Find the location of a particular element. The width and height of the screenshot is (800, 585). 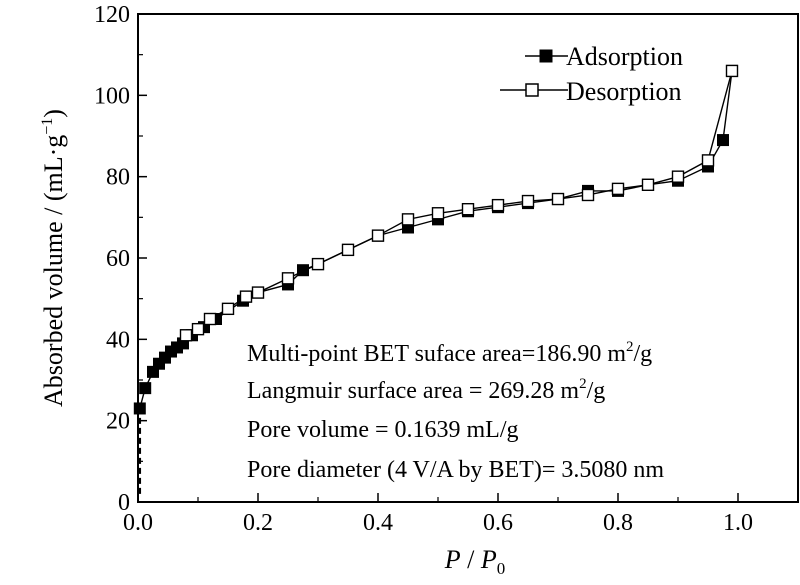

legend-label-adsorption: Adsorption is located at coordinates (624, 56).